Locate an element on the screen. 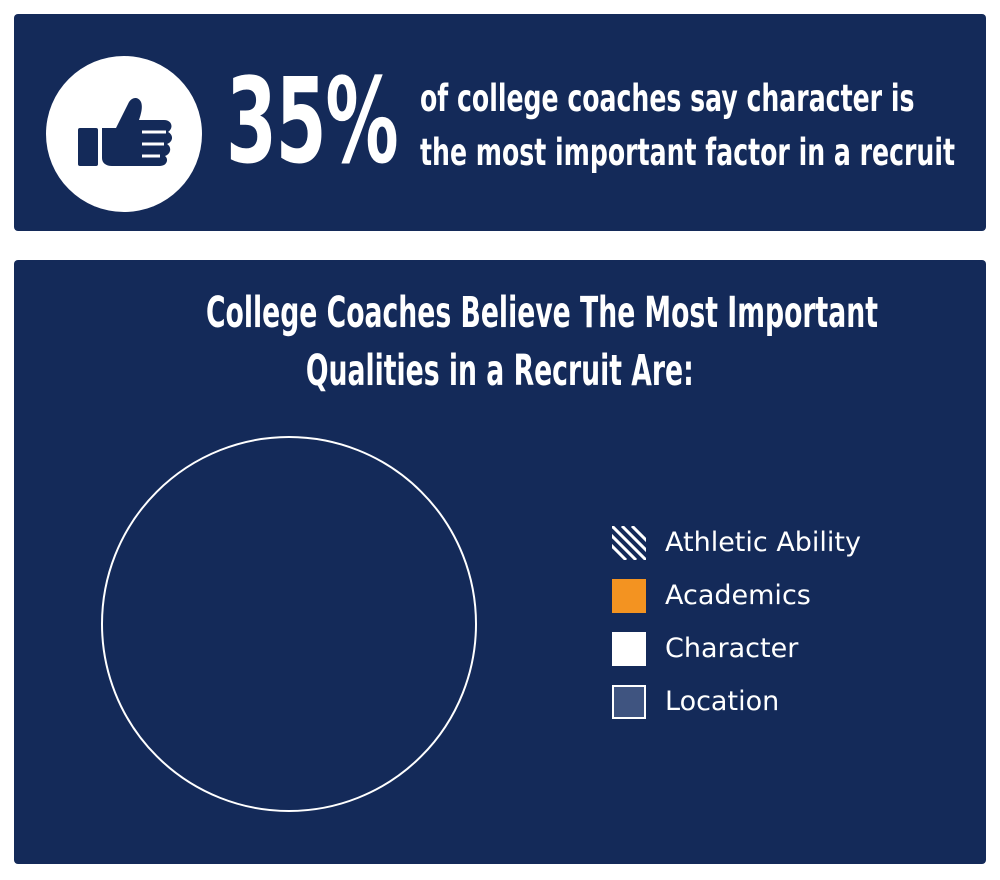  legend-swatch-orange is located at coordinates (629, 596).